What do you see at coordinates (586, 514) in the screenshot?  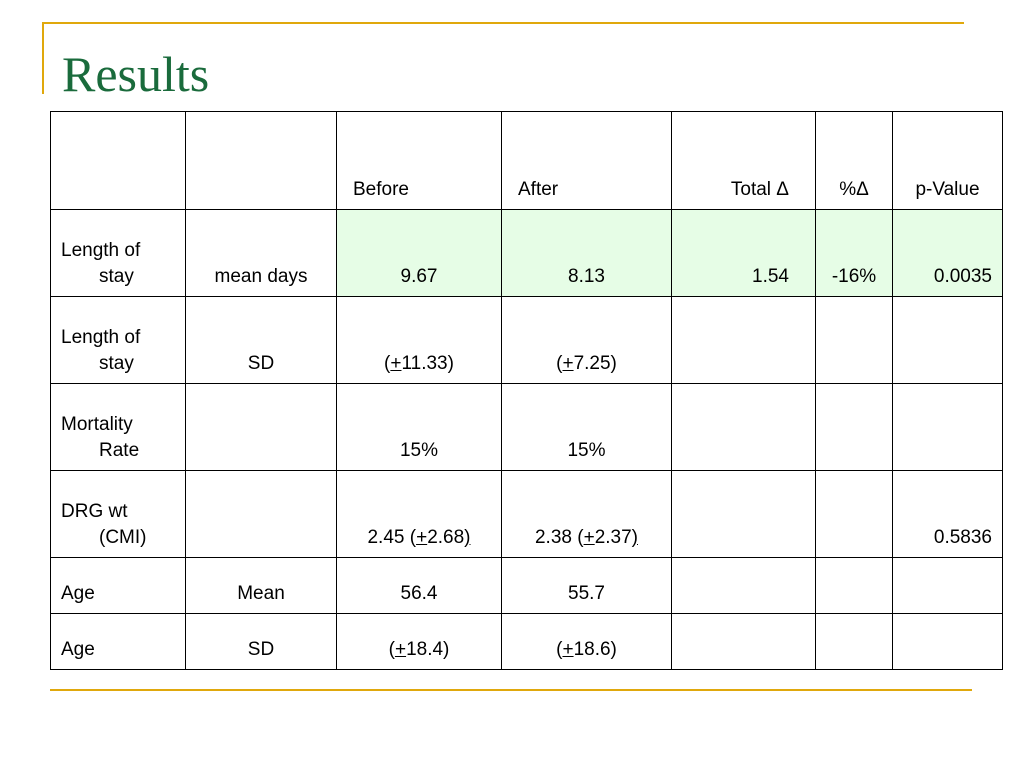 I see `cell-after: 2.38 (+2.37)` at bounding box center [586, 514].